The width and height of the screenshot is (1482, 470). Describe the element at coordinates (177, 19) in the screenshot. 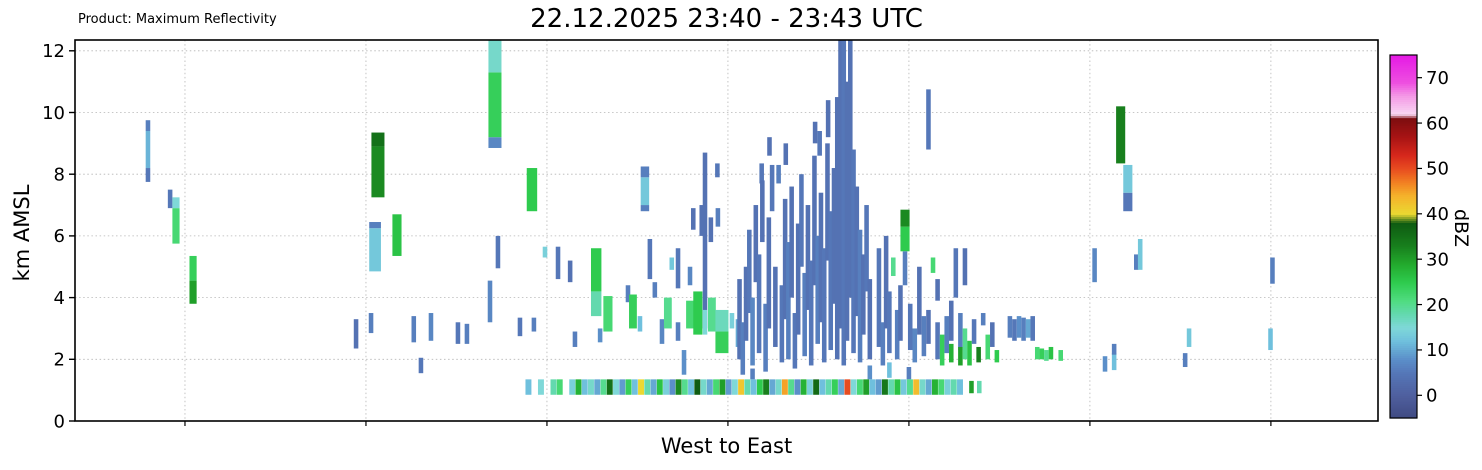

I see `product-label: Product: Maximum Reflectivity` at that location.